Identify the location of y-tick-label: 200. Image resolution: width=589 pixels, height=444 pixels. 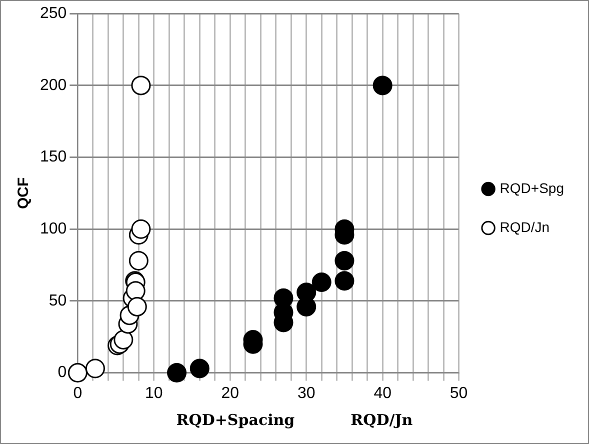
(53, 85).